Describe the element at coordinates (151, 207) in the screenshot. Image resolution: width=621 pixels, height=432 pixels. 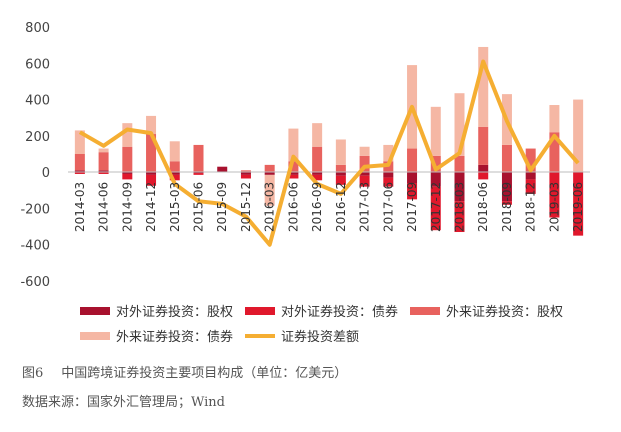
I see `x-tick-label: 2014-12` at that location.